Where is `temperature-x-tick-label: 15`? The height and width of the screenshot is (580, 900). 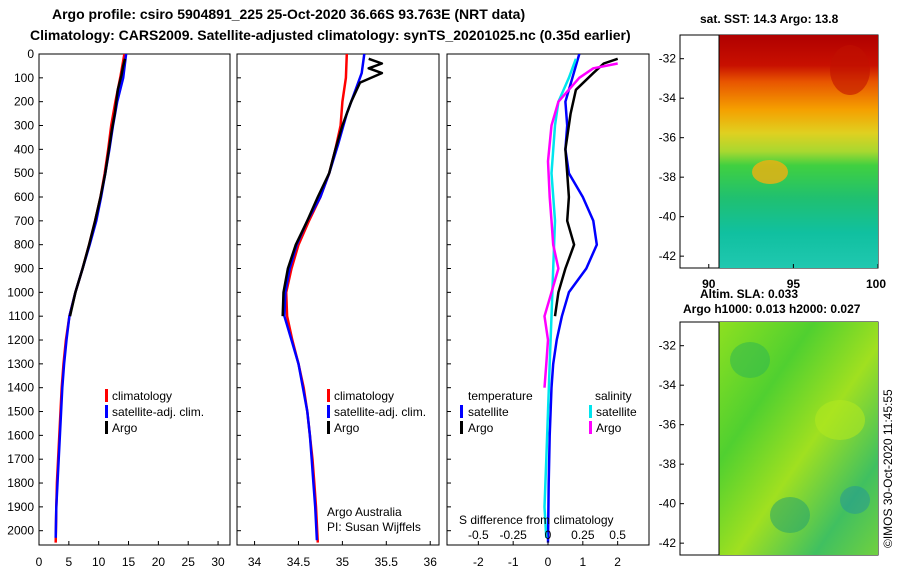
temperature-x-tick-label: 15 is located at coordinates (129, 562).